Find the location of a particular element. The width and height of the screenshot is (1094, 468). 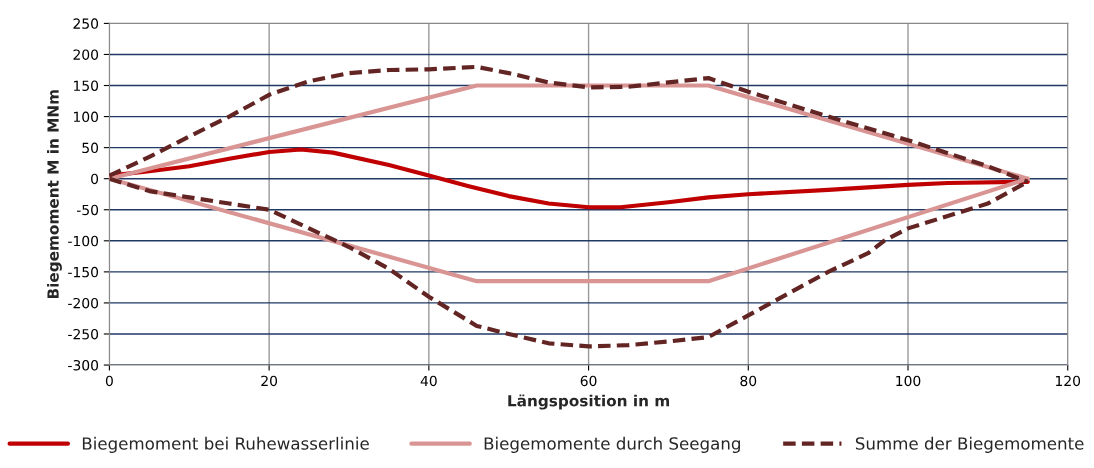

x-tick-label: 80 is located at coordinates (748, 381).